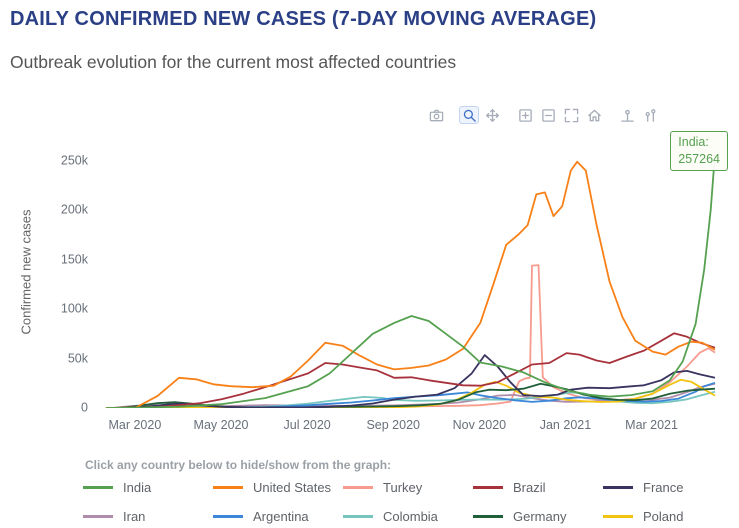 The image size is (739, 528). I want to click on series-line-colombia, so click(421, 399).